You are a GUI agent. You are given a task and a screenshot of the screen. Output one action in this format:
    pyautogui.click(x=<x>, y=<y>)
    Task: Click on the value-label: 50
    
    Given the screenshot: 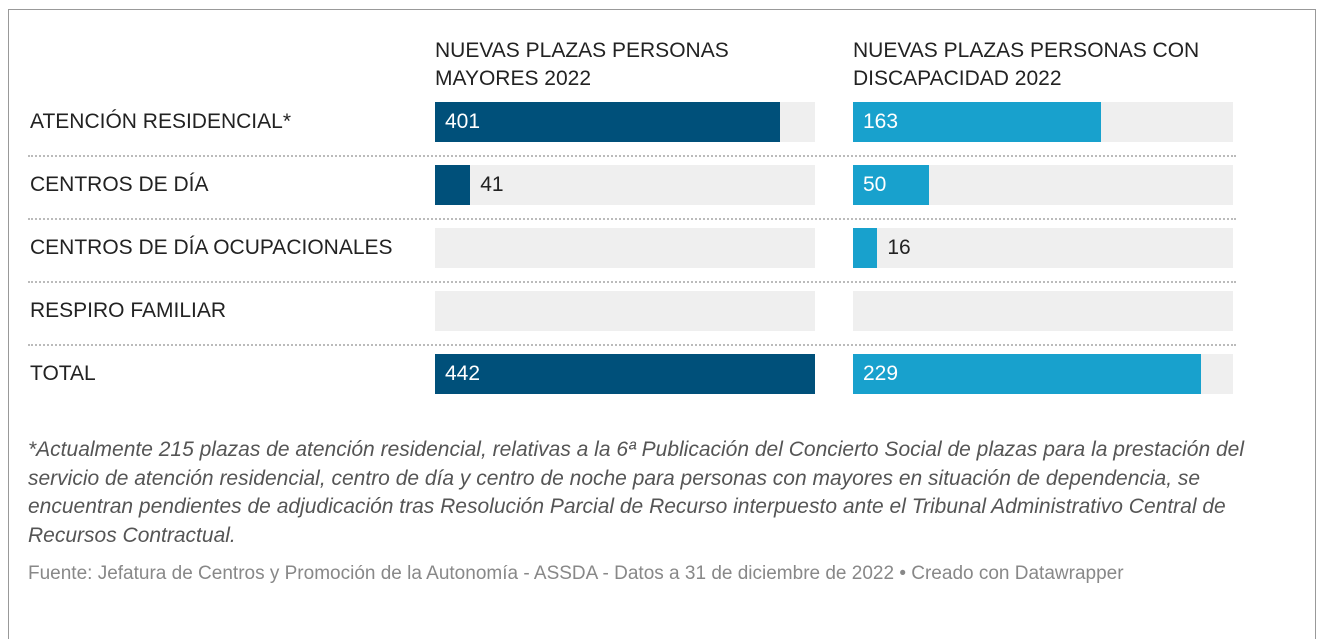 What is the action you would take?
    pyautogui.click(x=875, y=184)
    